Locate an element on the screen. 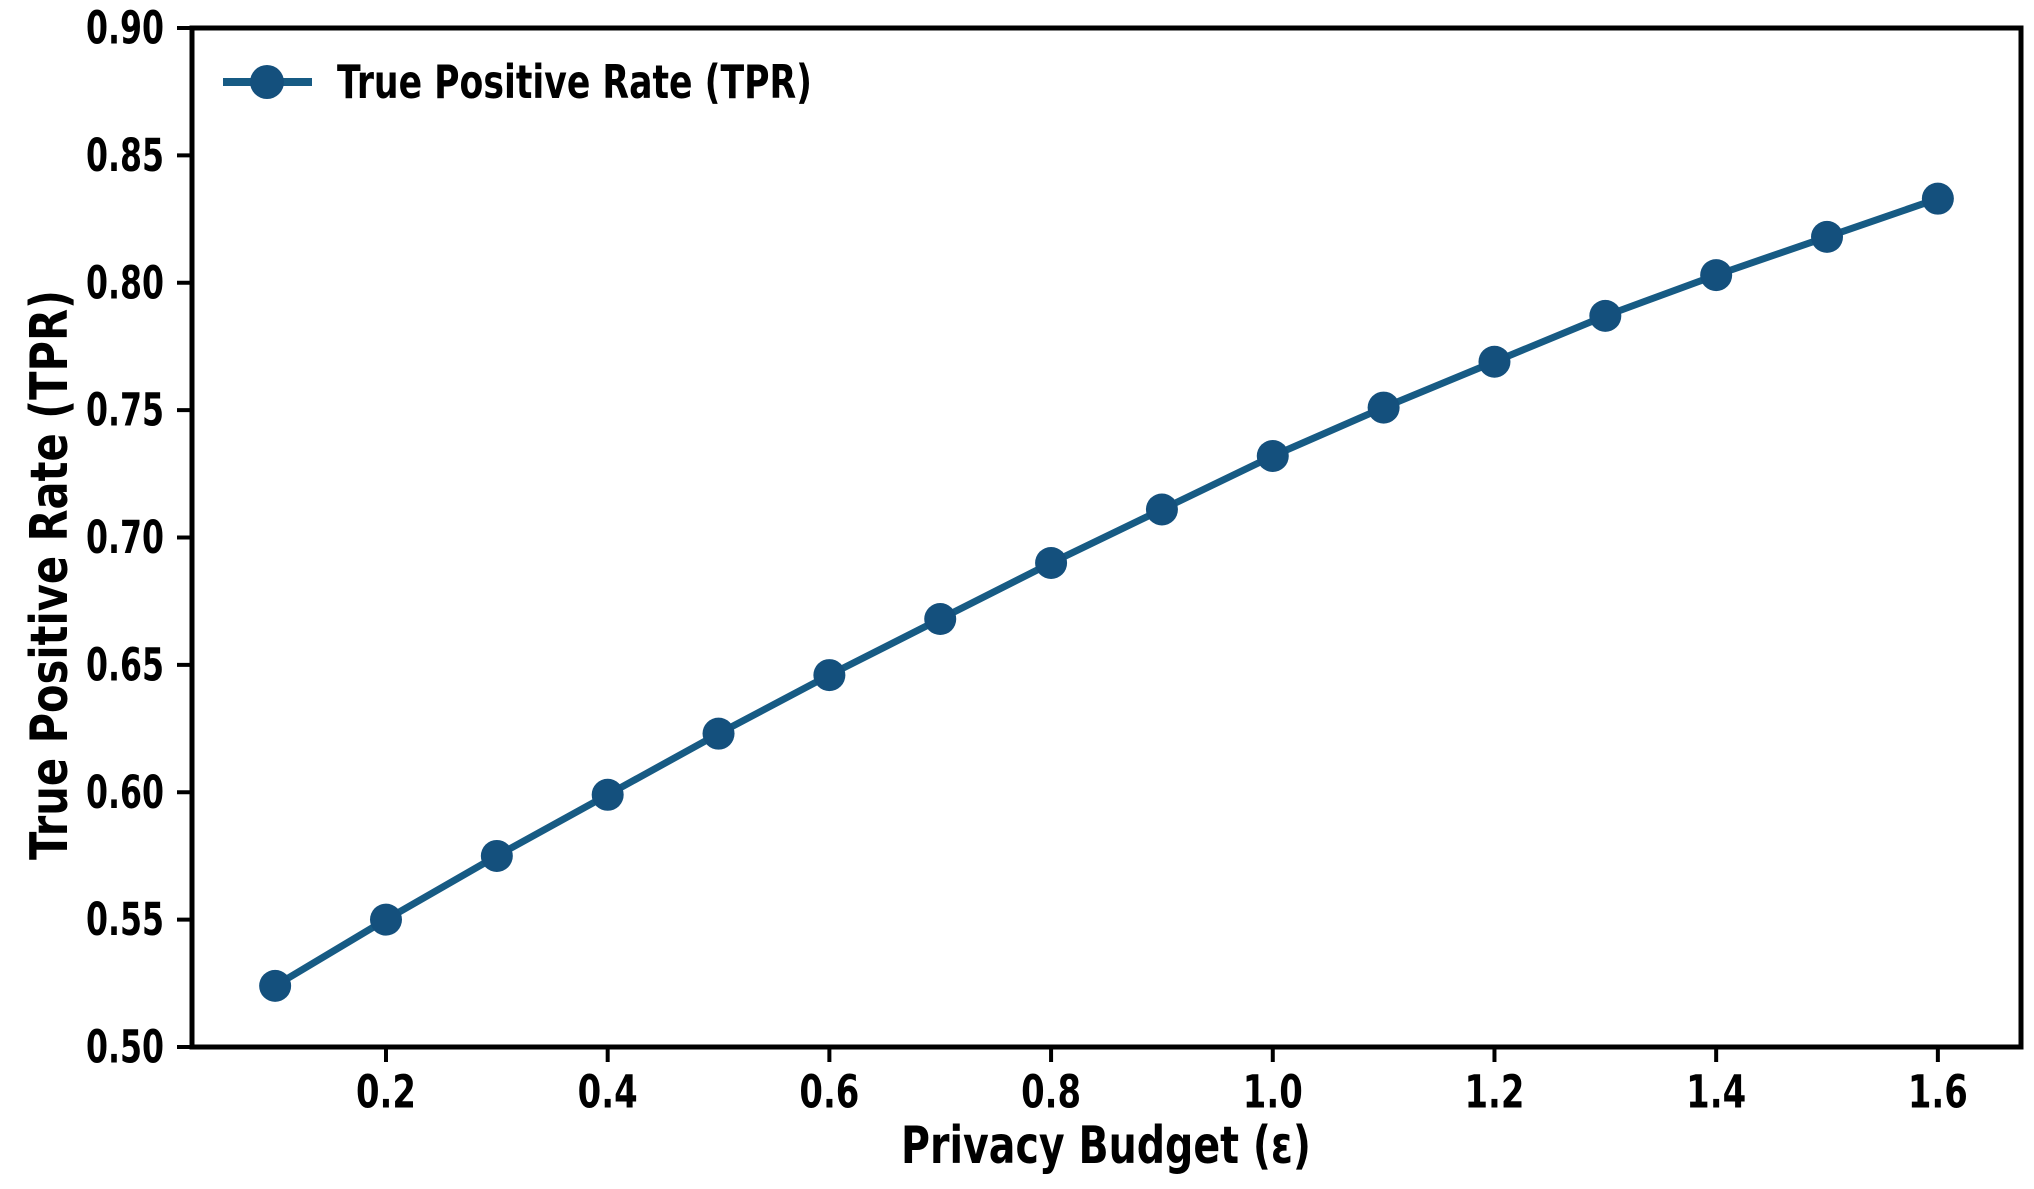 This screenshot has width=2034, height=1189. y-tick-label: 0.55 is located at coordinates (125, 919).